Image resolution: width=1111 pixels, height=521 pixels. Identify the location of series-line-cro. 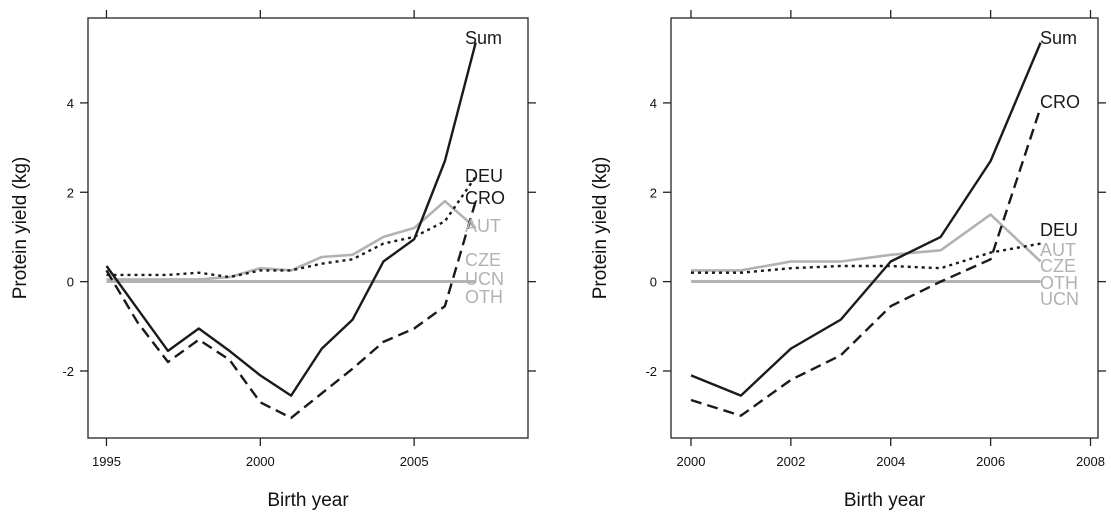
(291, 310).